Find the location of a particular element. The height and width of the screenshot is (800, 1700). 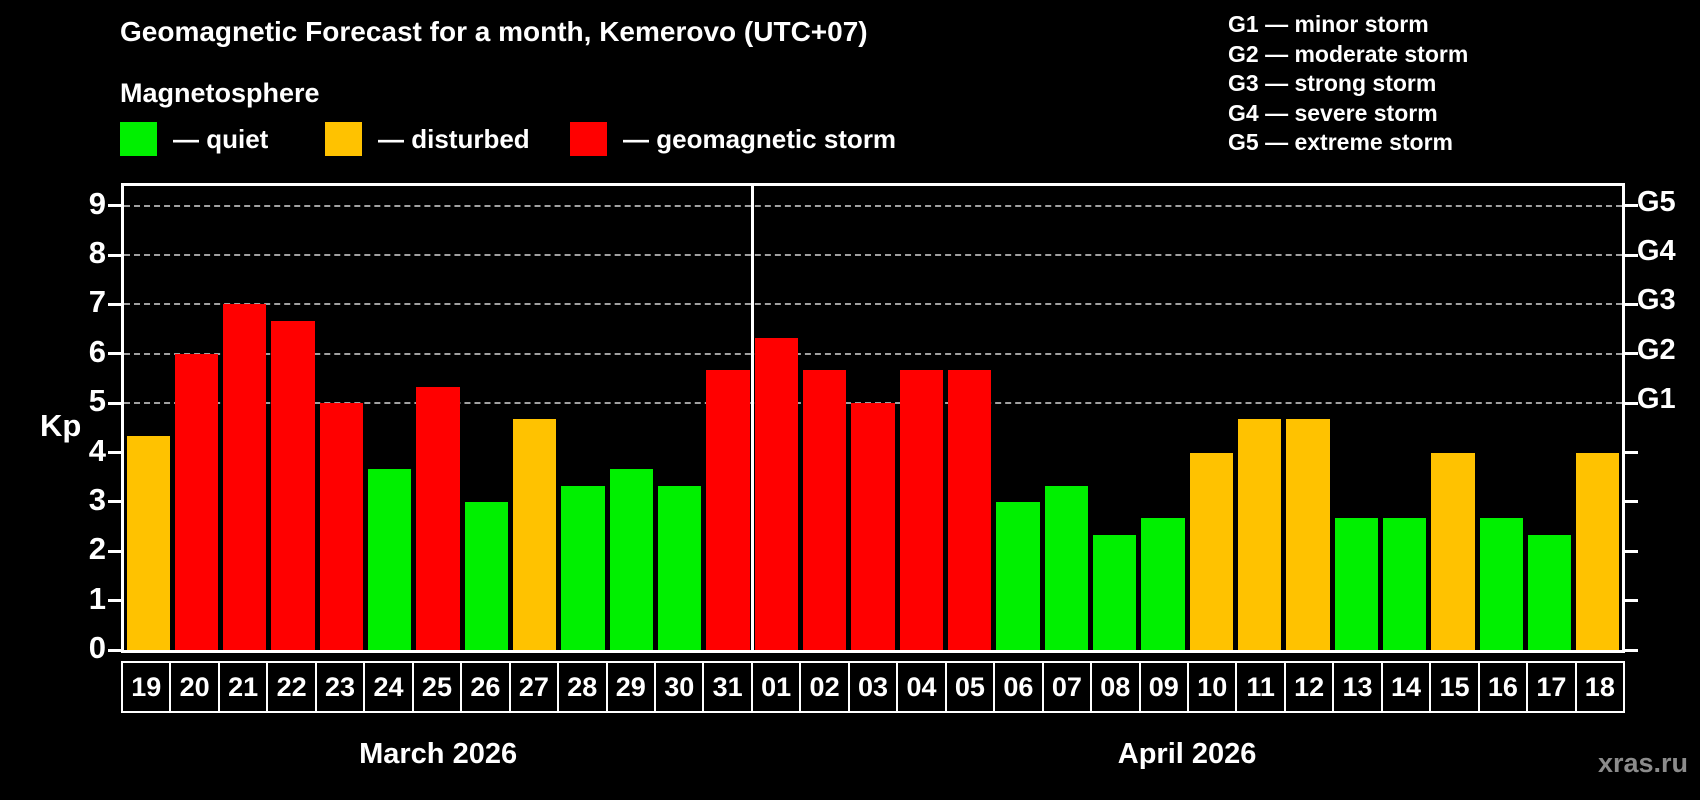

y-tick-label-5: 5 is located at coordinates (97, 401).